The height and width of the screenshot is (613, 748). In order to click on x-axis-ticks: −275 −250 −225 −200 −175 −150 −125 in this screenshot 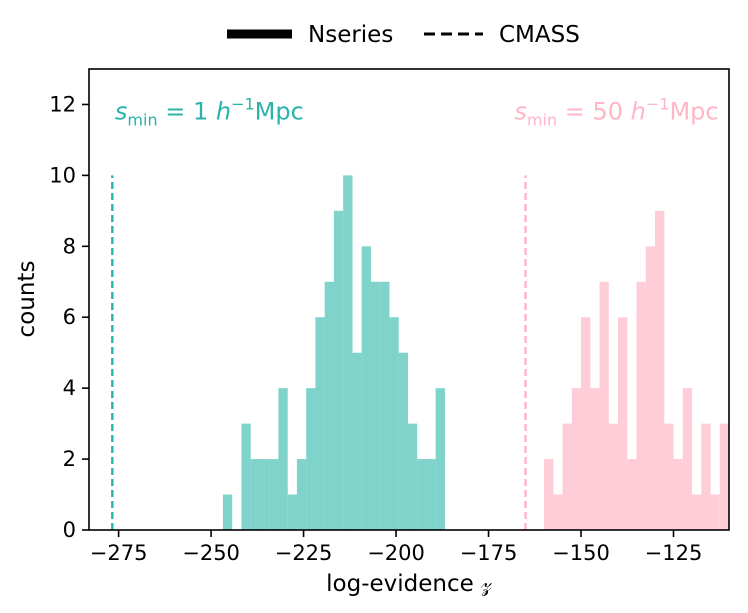, I will do `click(396, 547)`.